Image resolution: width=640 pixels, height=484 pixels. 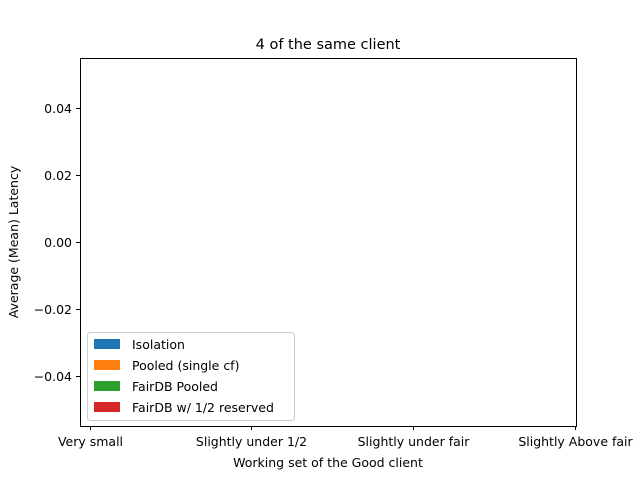 I want to click on y-tick-label: −0.04, so click(x=53, y=376).